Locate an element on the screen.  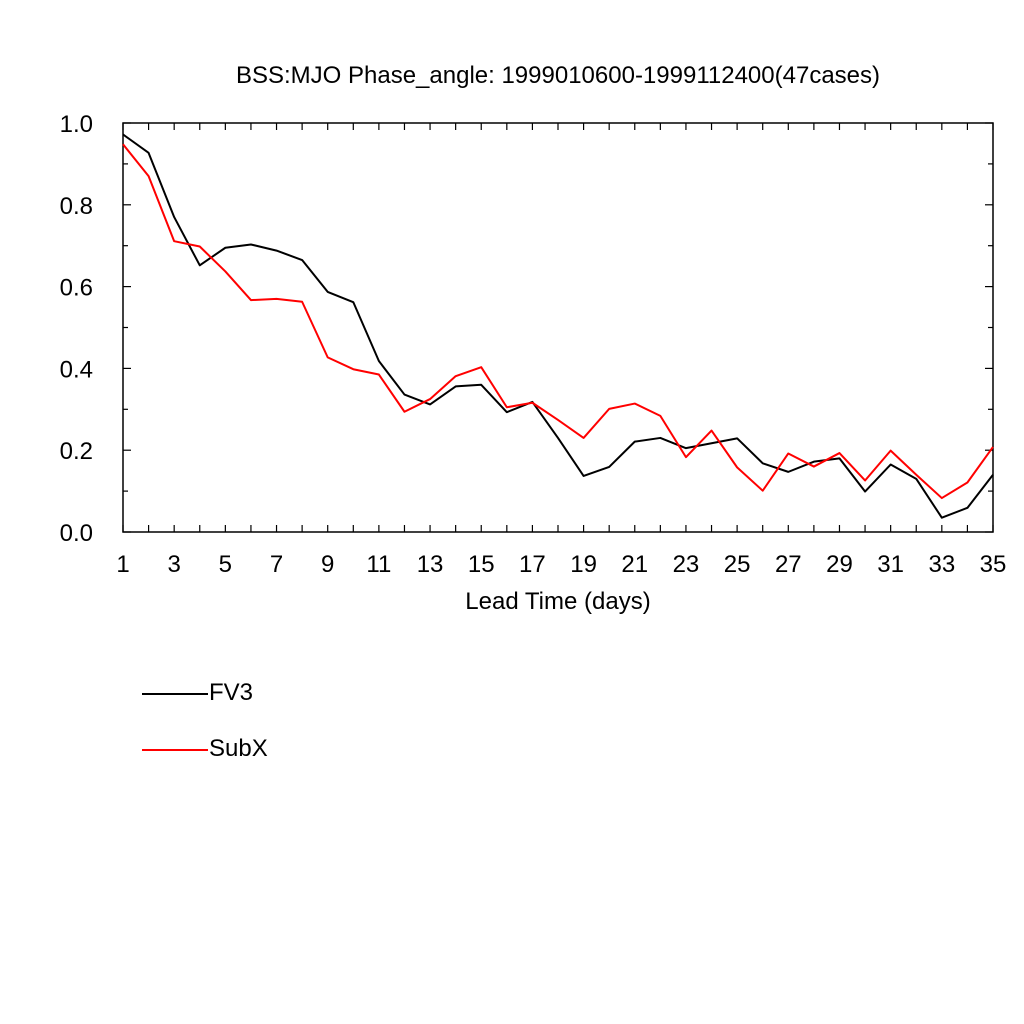
y-tick-label: 0.2 is located at coordinates (76, 451).